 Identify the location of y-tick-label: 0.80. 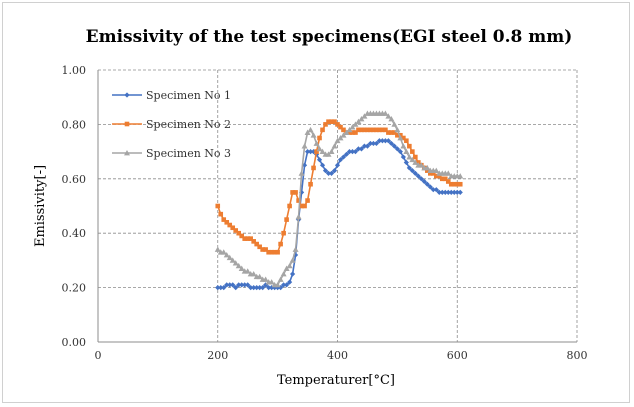
(74, 124).